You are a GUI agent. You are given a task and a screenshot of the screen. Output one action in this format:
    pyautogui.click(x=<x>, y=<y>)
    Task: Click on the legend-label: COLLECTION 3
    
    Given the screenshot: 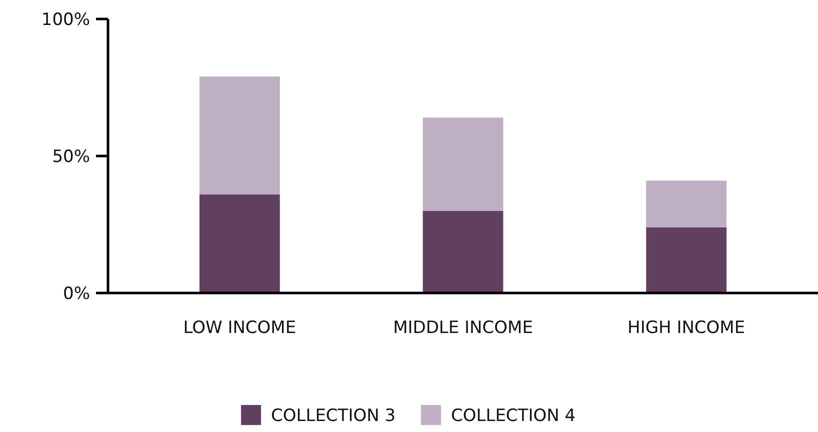 What is the action you would take?
    pyautogui.click(x=333, y=416)
    